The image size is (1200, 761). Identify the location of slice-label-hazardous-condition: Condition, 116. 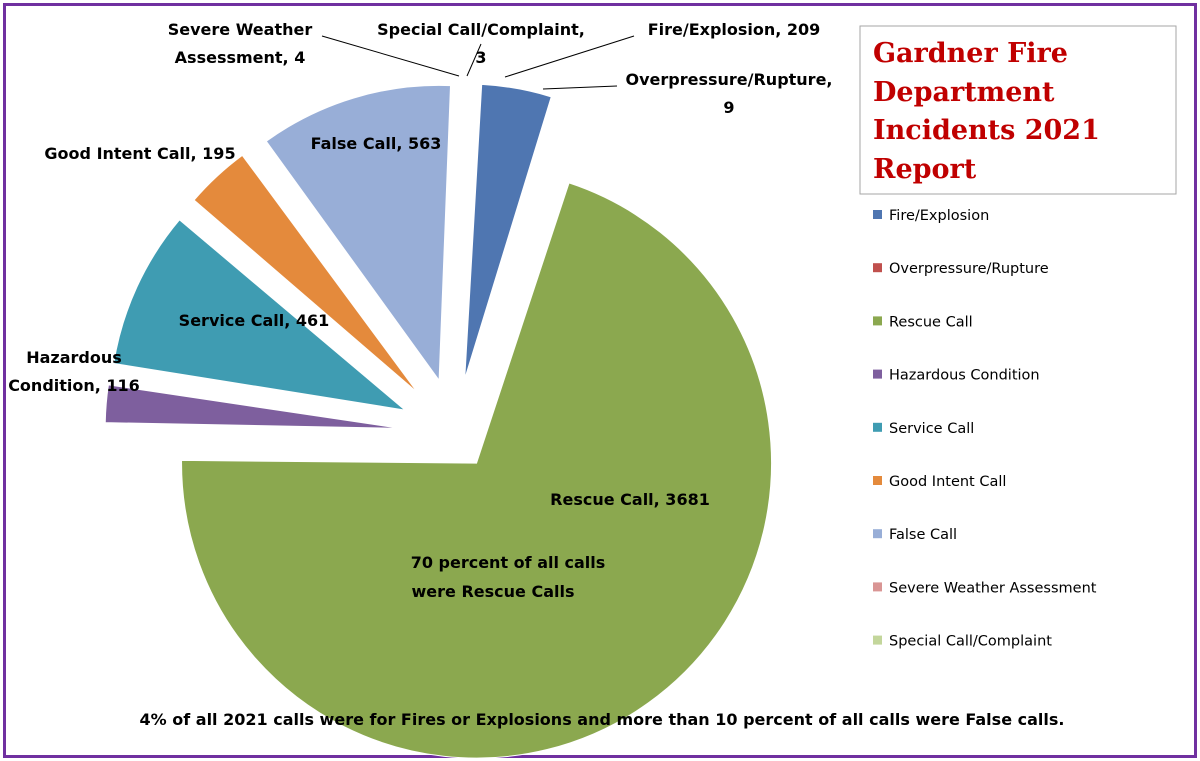
(74, 385).